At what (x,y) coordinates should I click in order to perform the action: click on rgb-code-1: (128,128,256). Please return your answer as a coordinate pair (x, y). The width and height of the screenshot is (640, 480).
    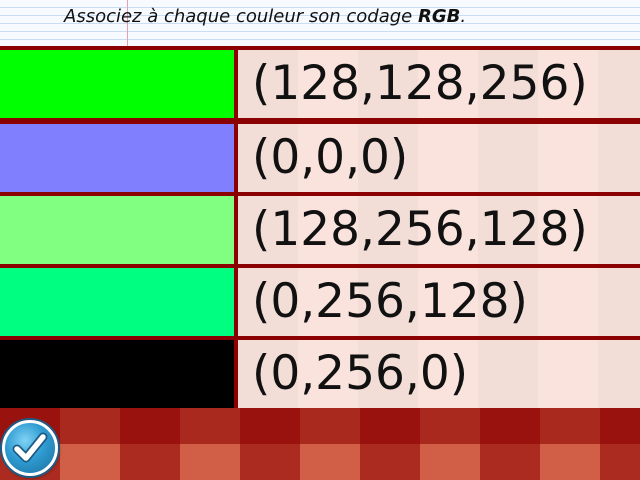
    Looking at the image, I should click on (420, 83).